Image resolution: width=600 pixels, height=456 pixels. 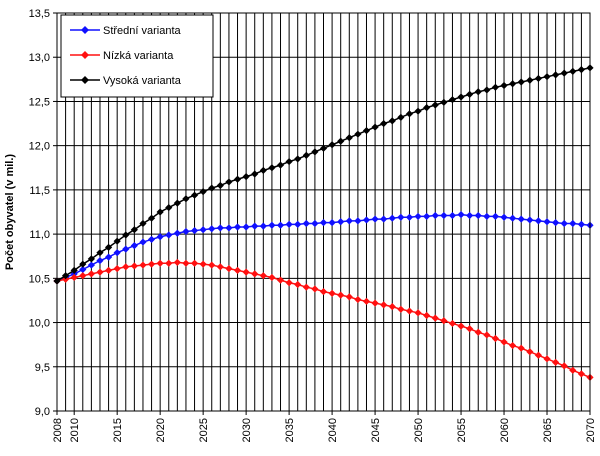 I want to click on legend-marker, so click(x=85, y=55).